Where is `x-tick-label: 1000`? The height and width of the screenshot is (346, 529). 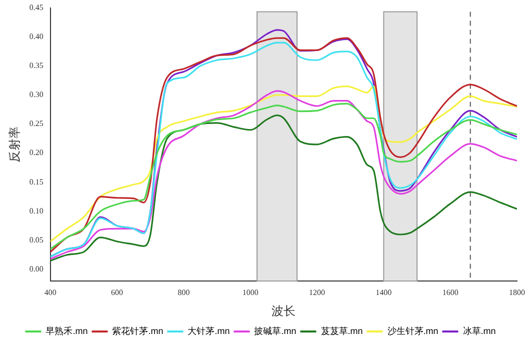
x-tick-label: 1000 is located at coordinates (250, 292).